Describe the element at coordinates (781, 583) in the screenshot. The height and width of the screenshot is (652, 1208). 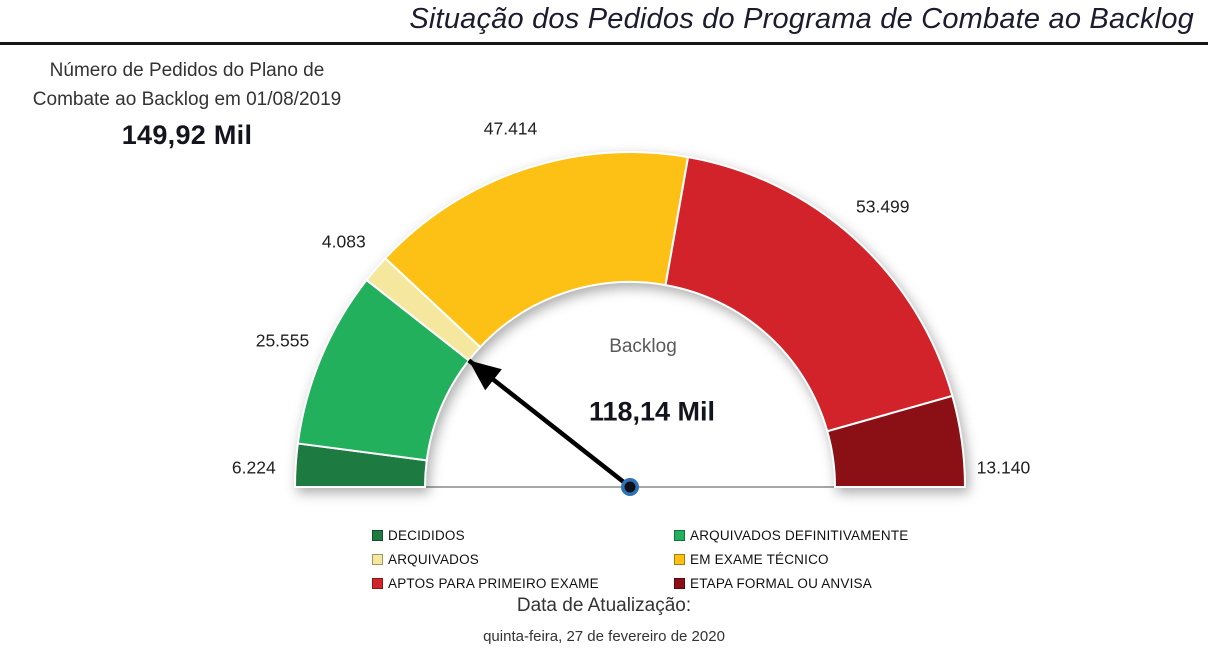
I see `legend-label: ETAPA FORMAL OU ANVISA` at that location.